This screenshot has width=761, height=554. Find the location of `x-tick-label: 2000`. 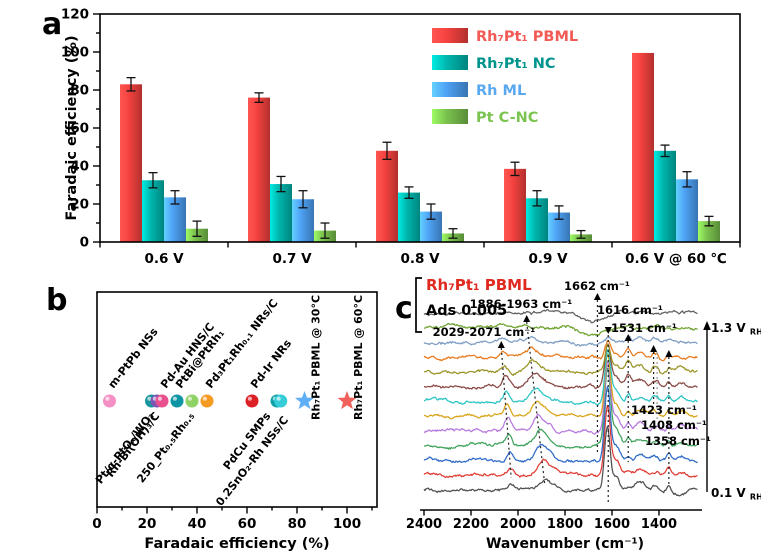

x-tick-label: 2000 is located at coordinates (518, 524).